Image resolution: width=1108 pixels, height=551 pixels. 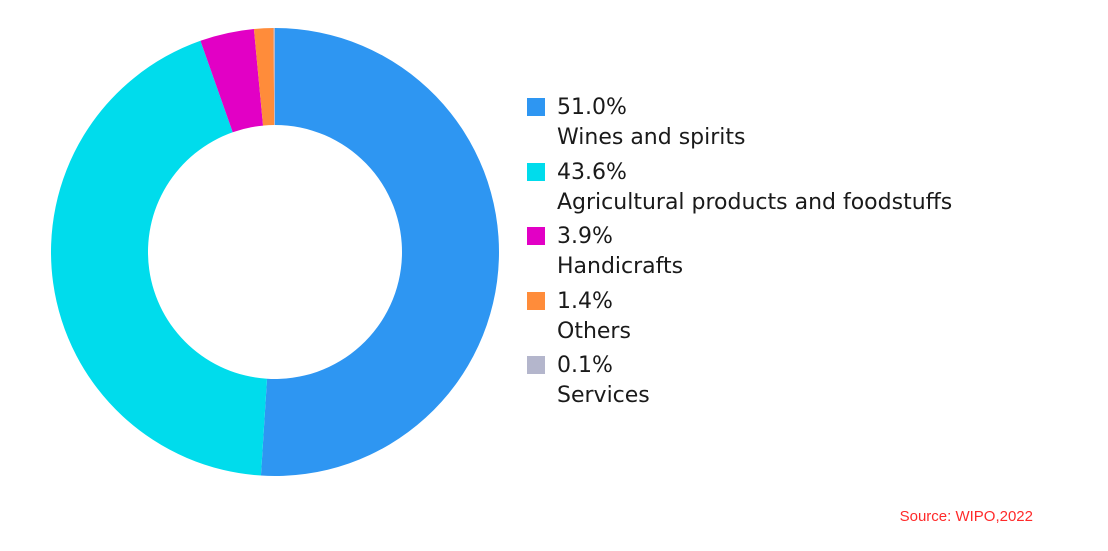 What do you see at coordinates (585, 365) in the screenshot?
I see `legend-percent: 0.1%` at bounding box center [585, 365].